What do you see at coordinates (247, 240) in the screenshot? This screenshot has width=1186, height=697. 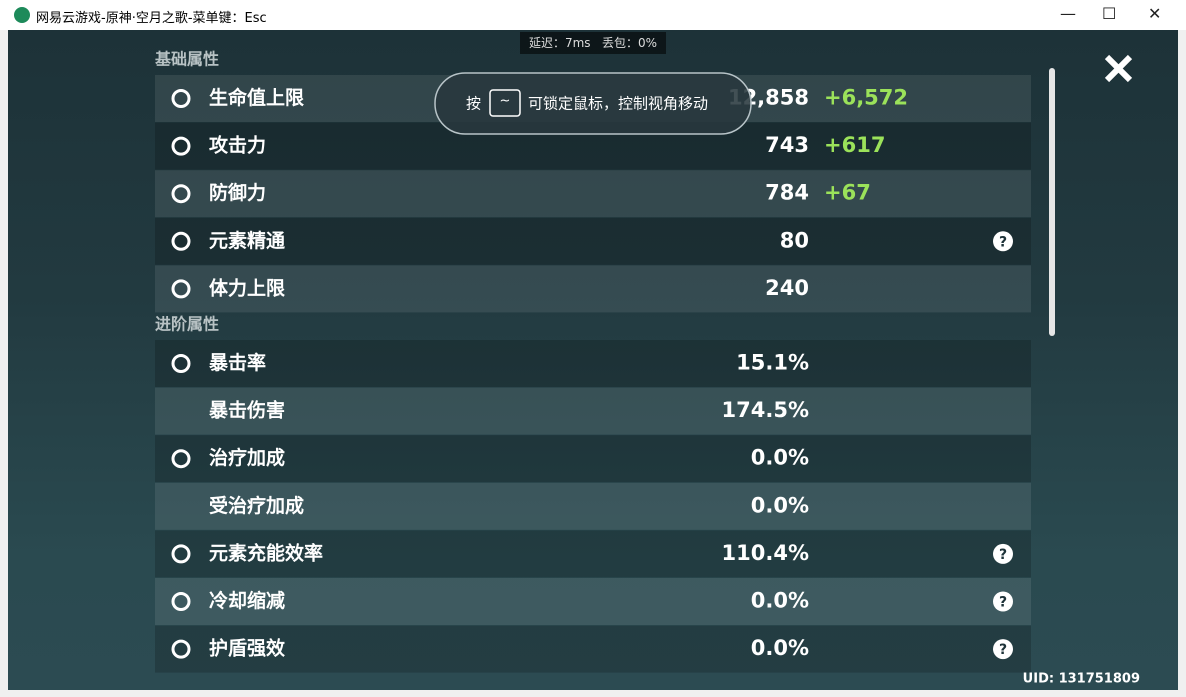 I see `stat-label: 元素精通` at bounding box center [247, 240].